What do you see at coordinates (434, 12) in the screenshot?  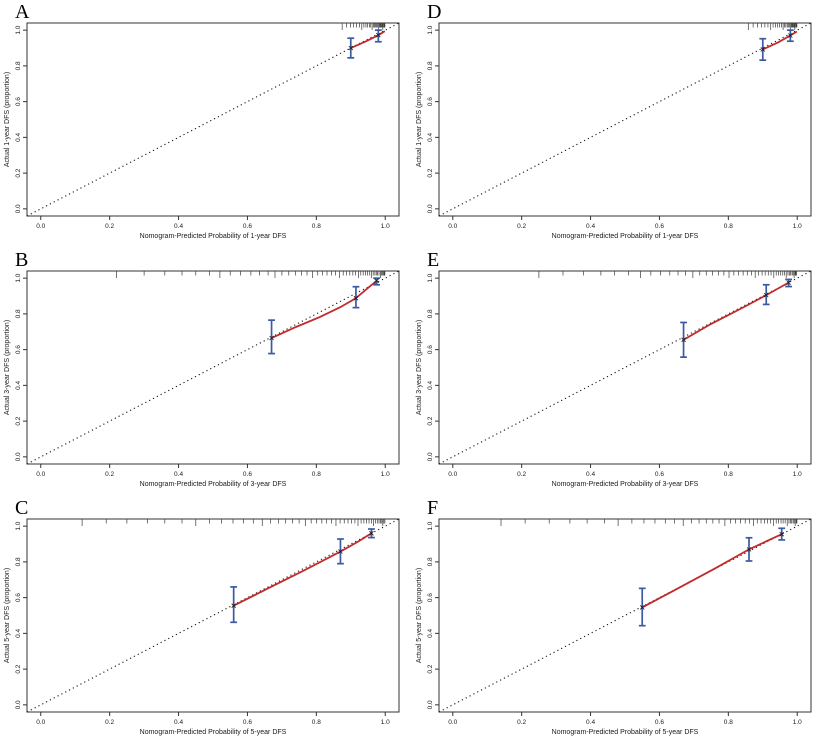 I see `panel-label: D` at bounding box center [434, 12].